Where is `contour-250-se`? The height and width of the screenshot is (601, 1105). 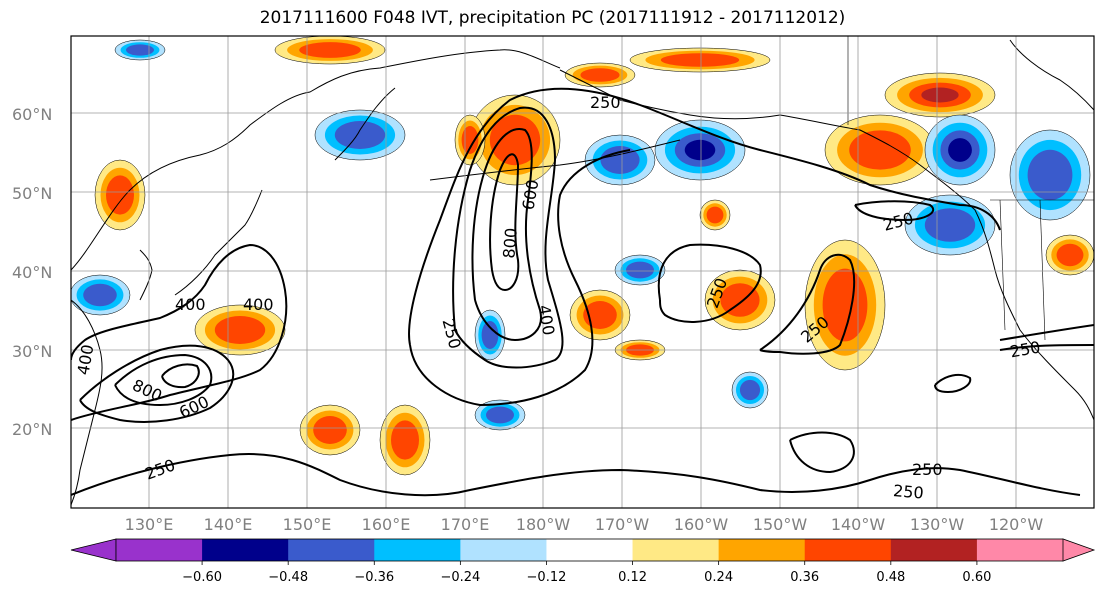
contour-250-se is located at coordinates (953, 383).